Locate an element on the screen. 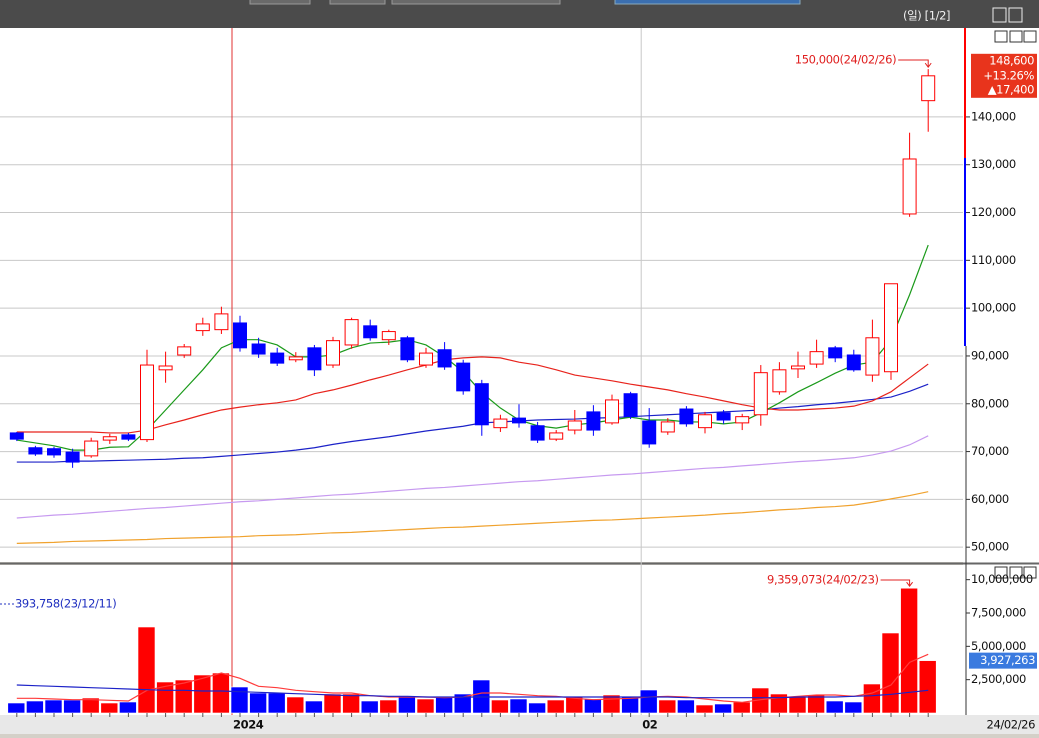 Image resolution: width=1039 pixels, height=738 pixels. last-price: 148,600 is located at coordinates (1011, 60).